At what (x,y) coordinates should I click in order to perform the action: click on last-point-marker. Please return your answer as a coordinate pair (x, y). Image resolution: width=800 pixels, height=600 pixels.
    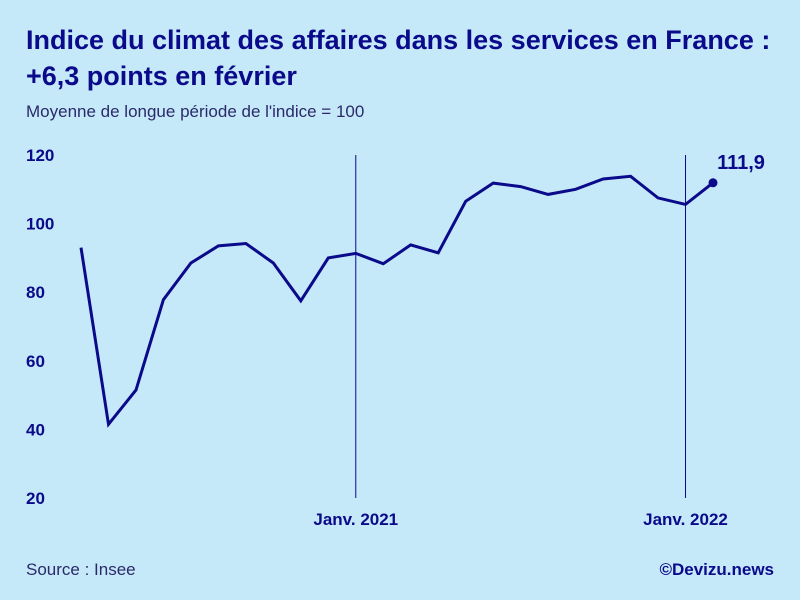
    Looking at the image, I should click on (713, 183).